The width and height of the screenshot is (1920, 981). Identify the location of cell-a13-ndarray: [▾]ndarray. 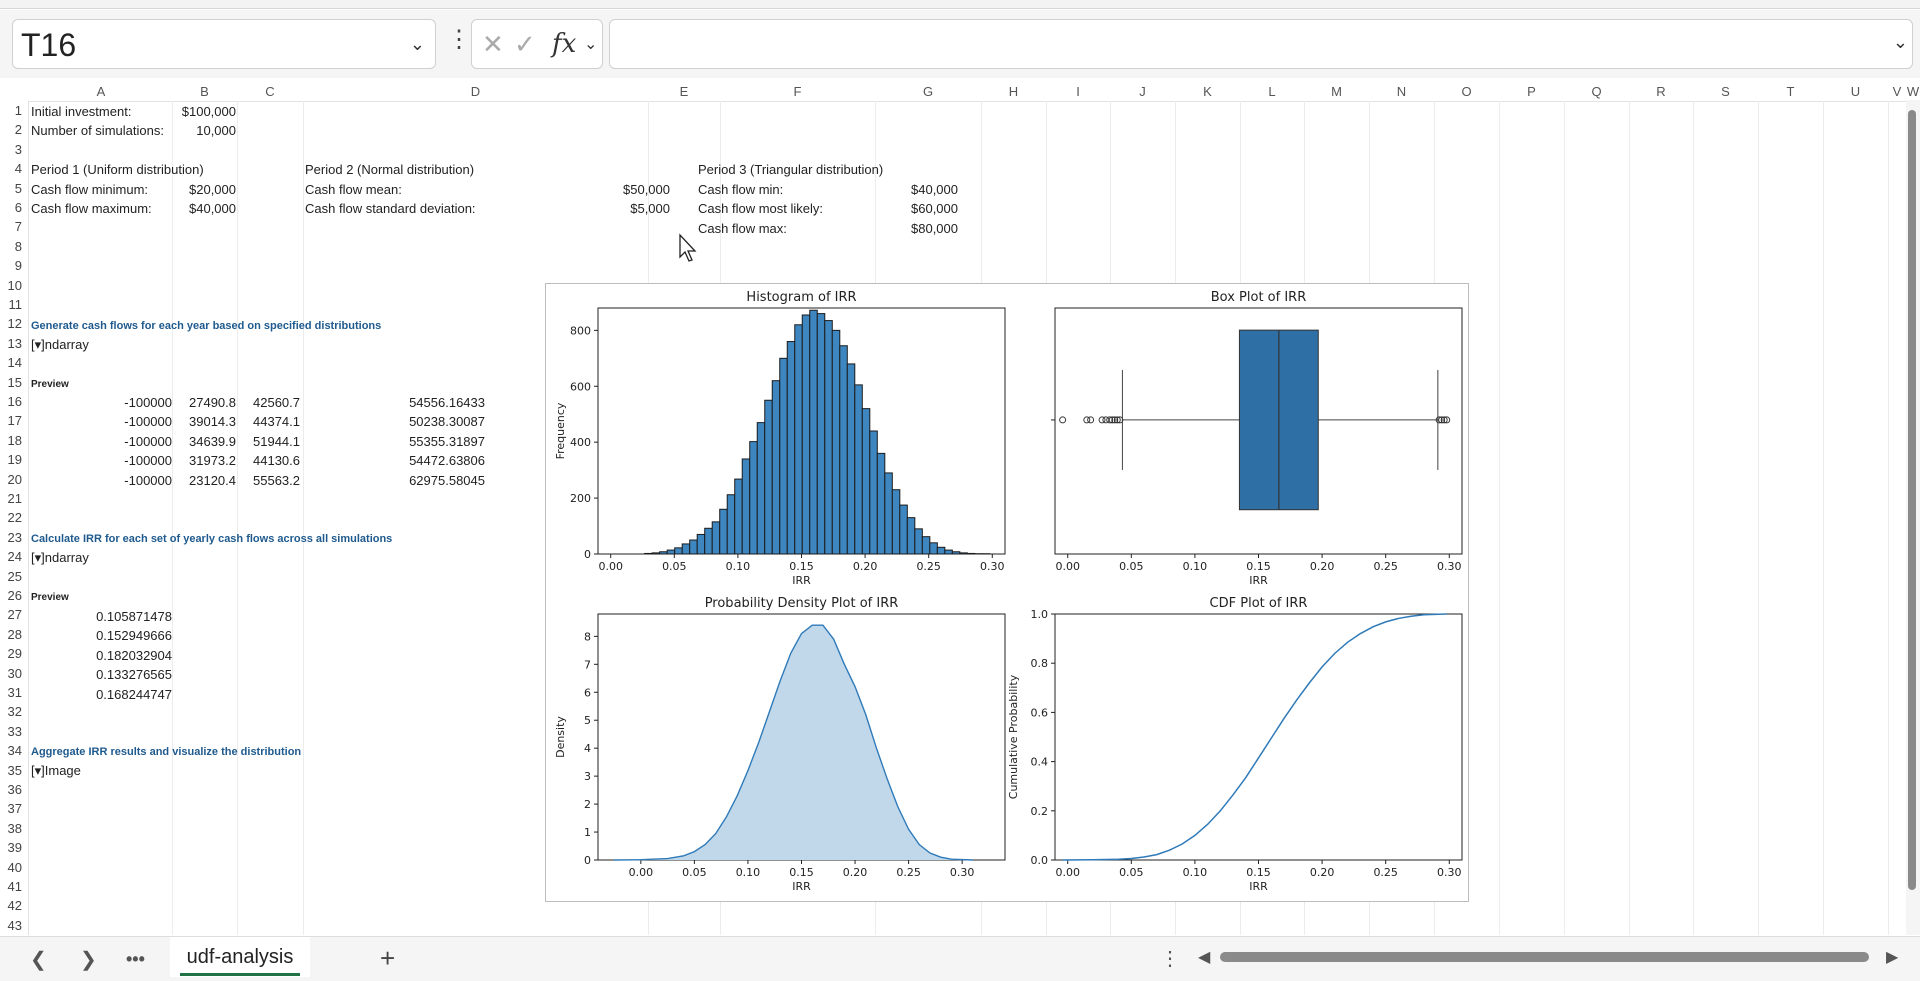
(60, 345).